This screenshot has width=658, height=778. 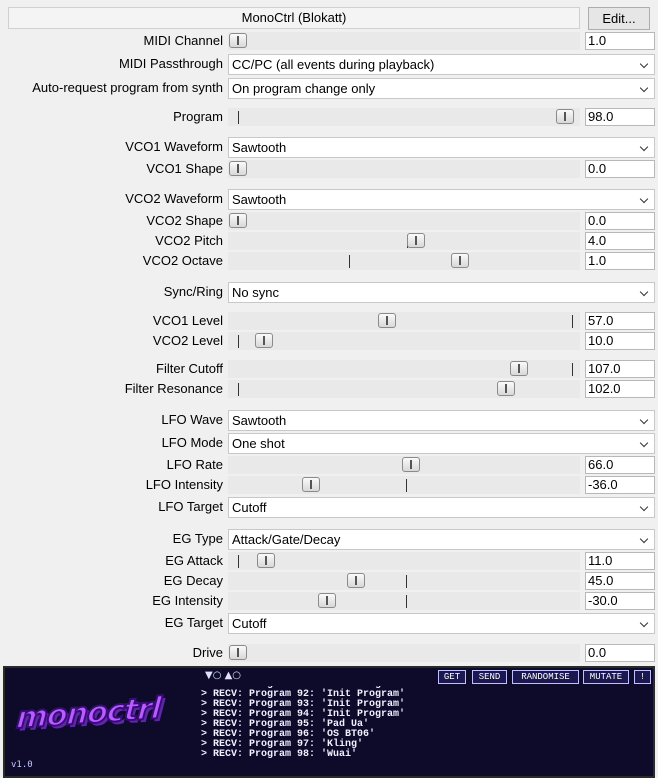 I want to click on param-label: VCO2 Waveform, so click(x=174, y=198).